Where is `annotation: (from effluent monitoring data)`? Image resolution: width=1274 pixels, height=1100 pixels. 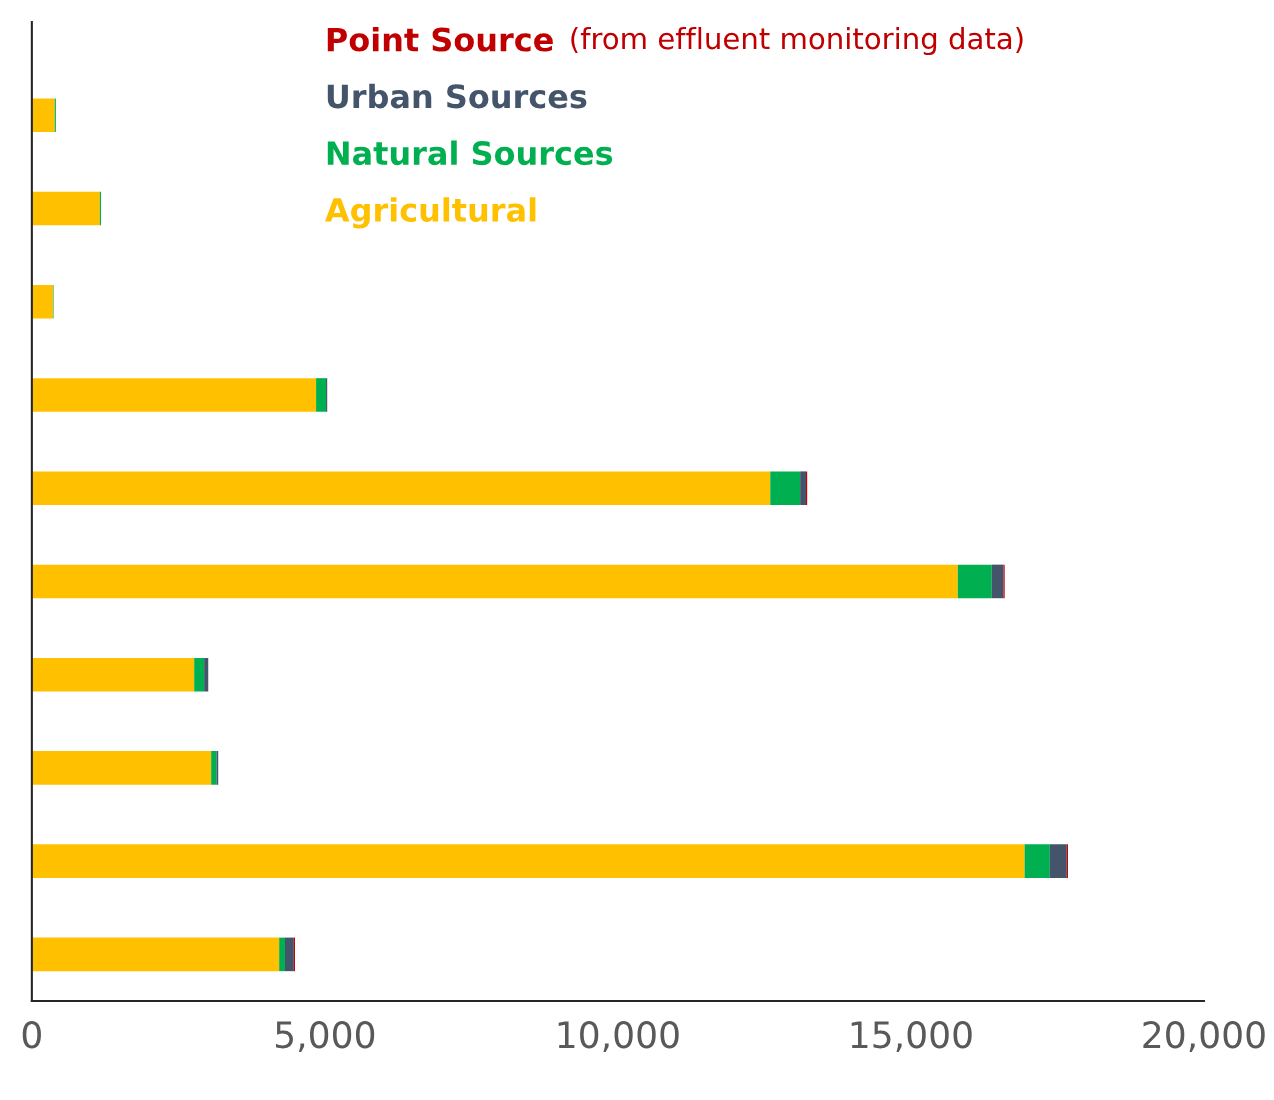
annotation: (from effluent monitoring data) is located at coordinates (797, 41).